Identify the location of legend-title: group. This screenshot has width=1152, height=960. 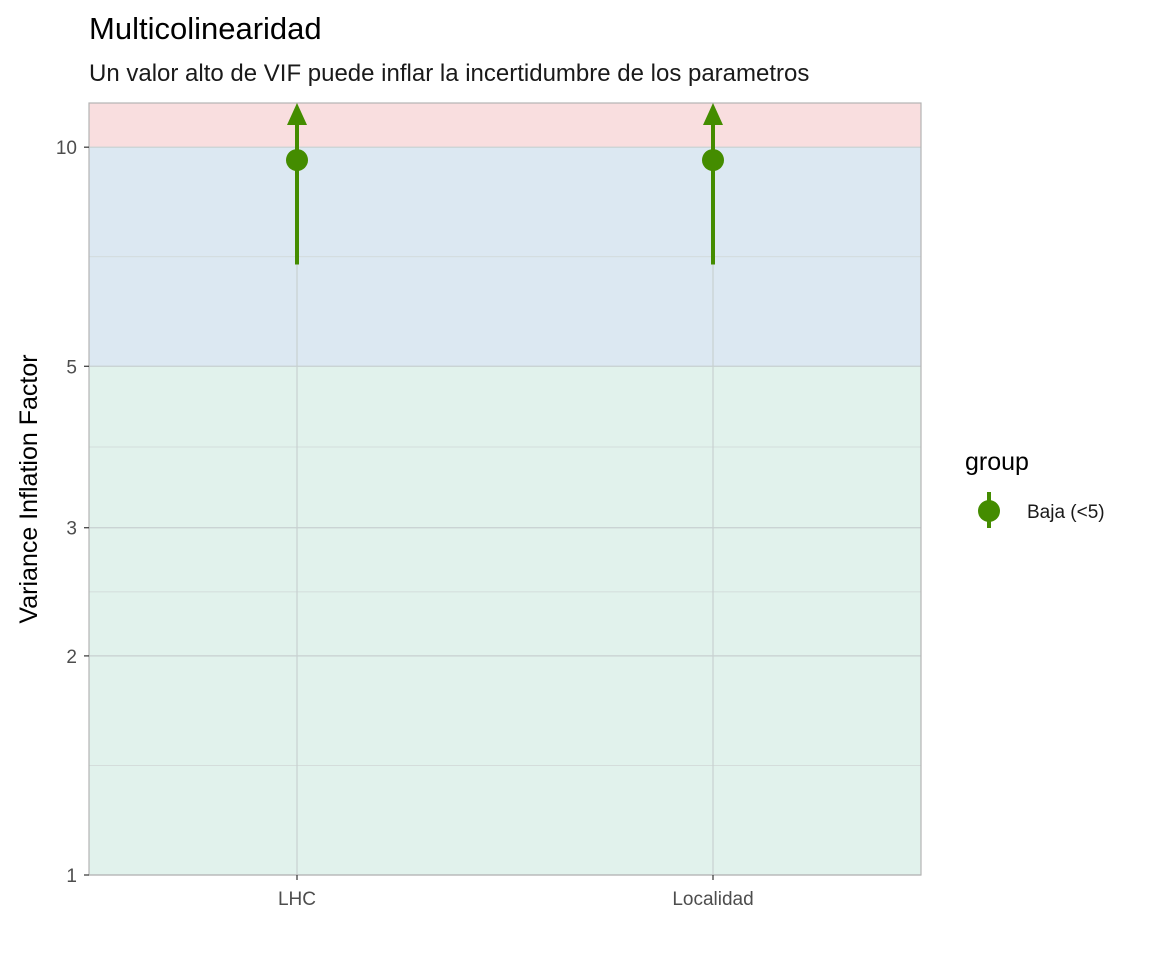
(997, 462).